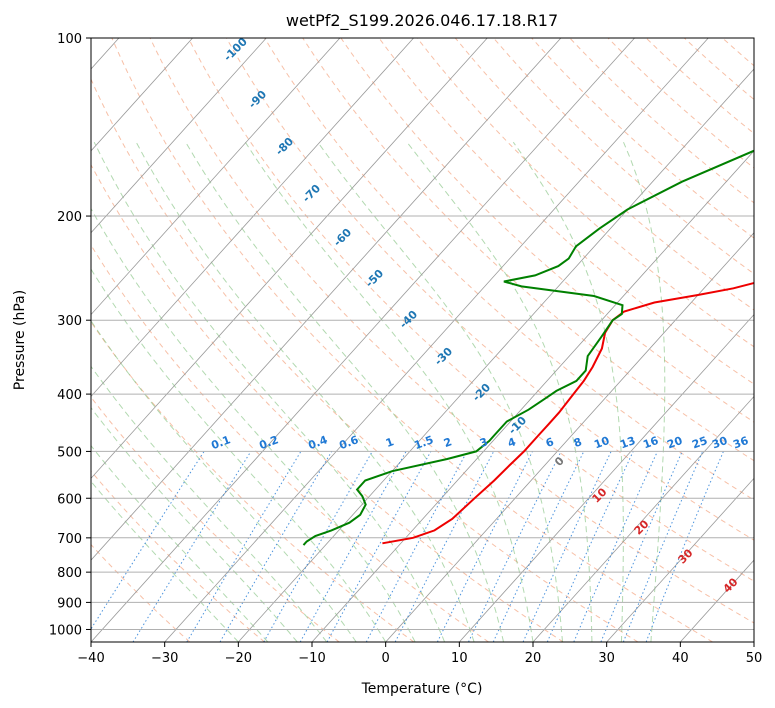 Image resolution: width=775 pixels, height=708 pixels. I want to click on dry-adiabat, so click(178, 556).